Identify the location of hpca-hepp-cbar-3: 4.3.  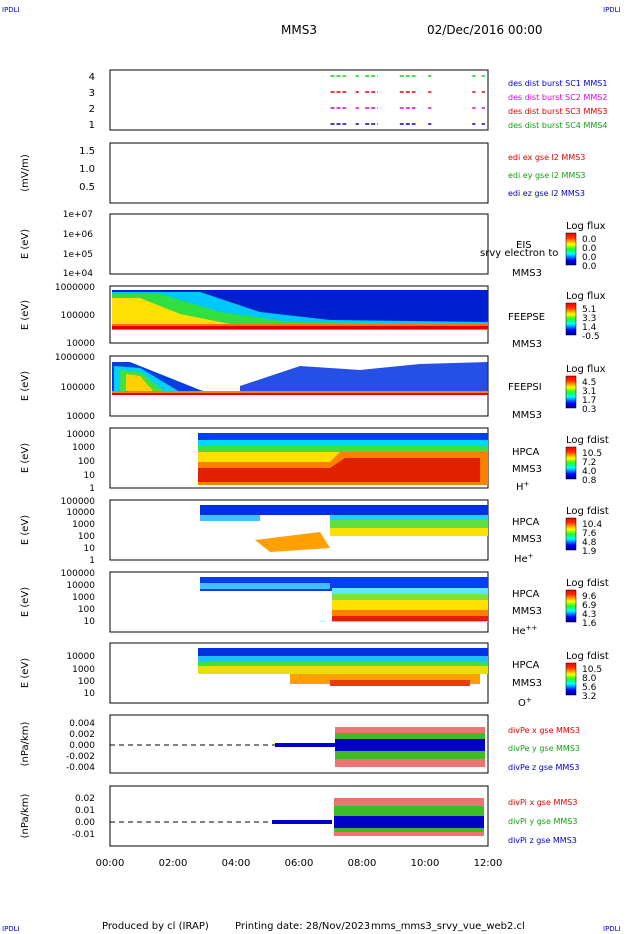
(589, 615).